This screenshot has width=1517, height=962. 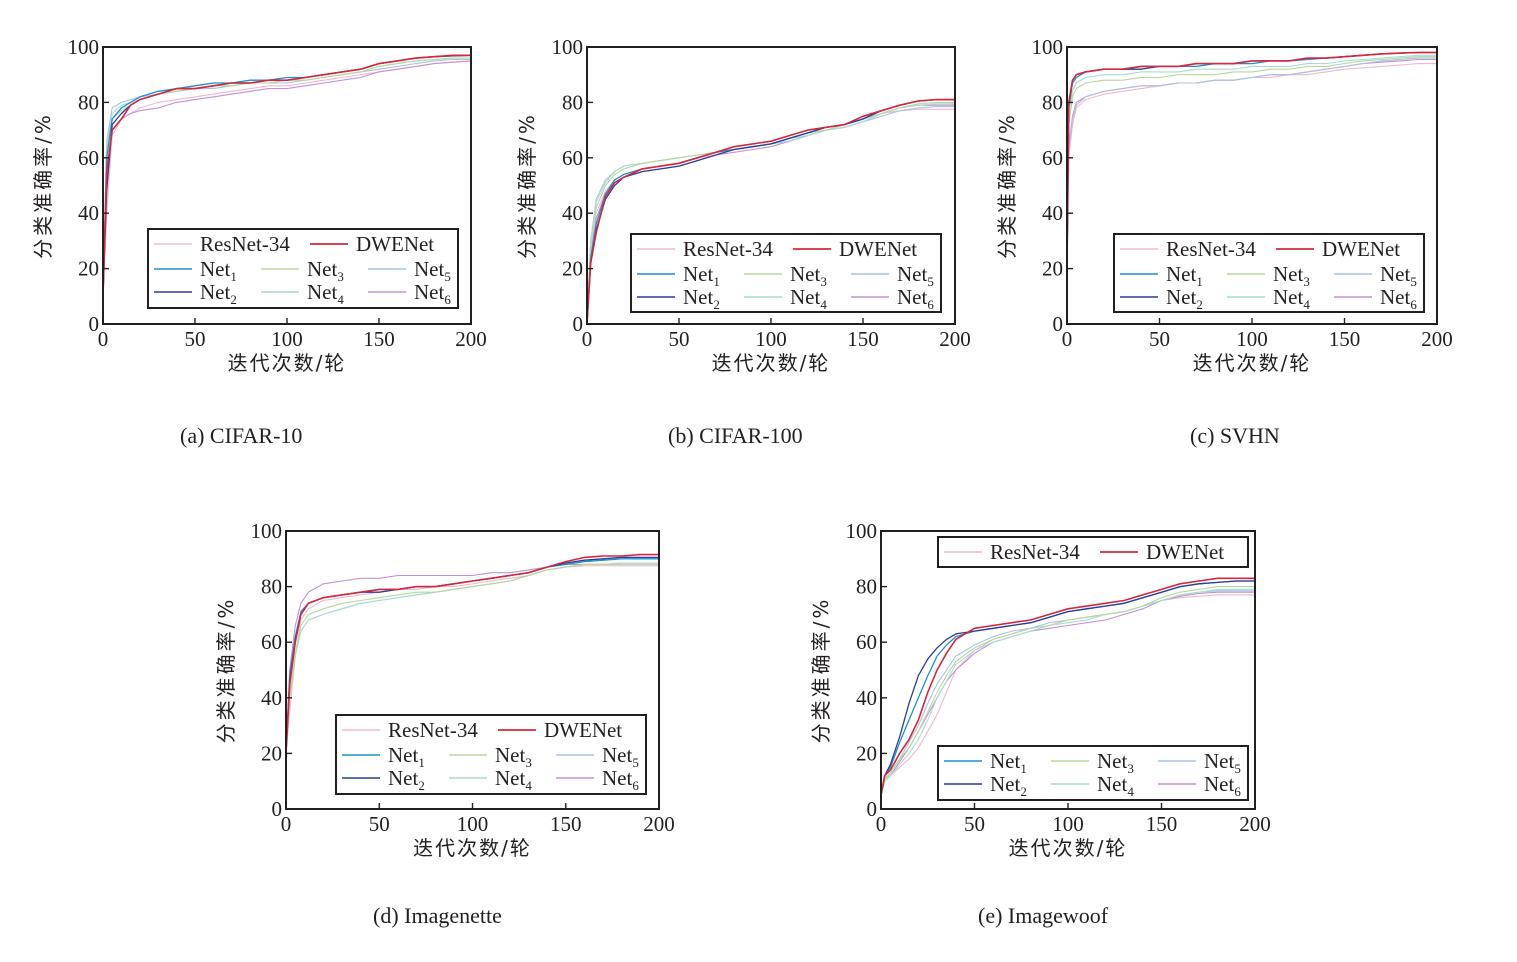 I want to click on legend-label-net2: Net2, so click(x=218, y=293).